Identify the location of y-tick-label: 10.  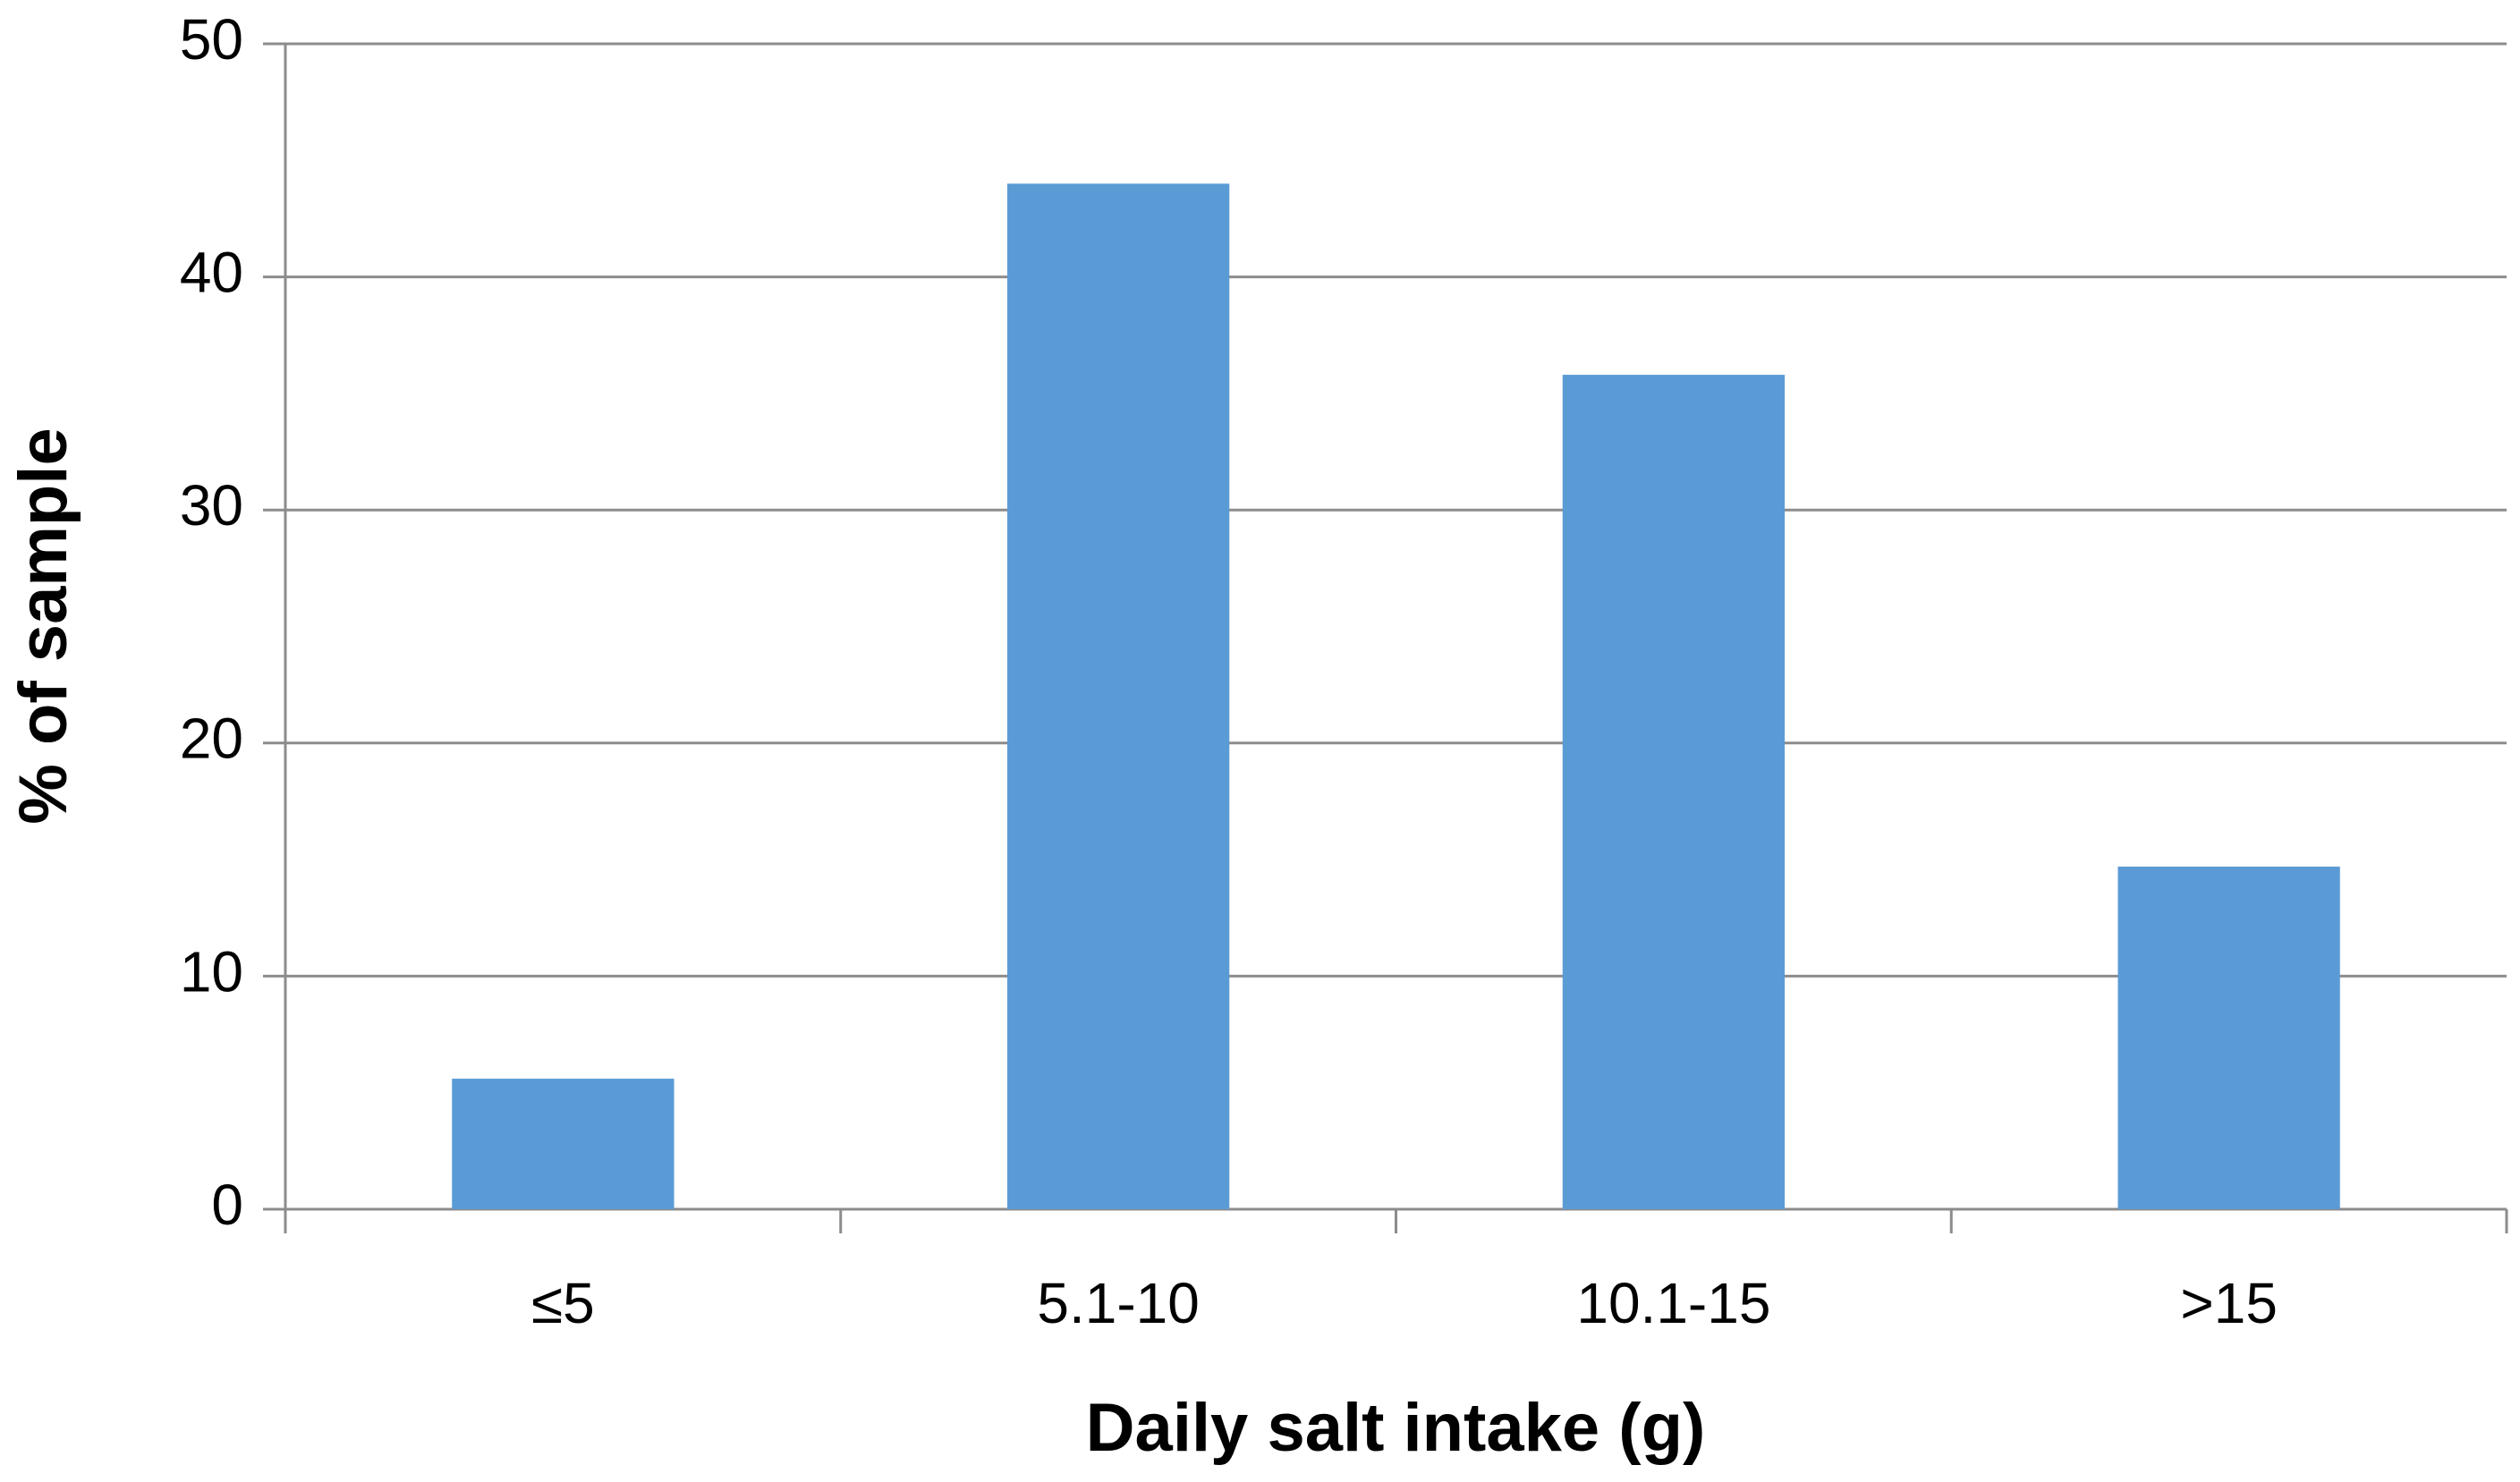
(211, 972).